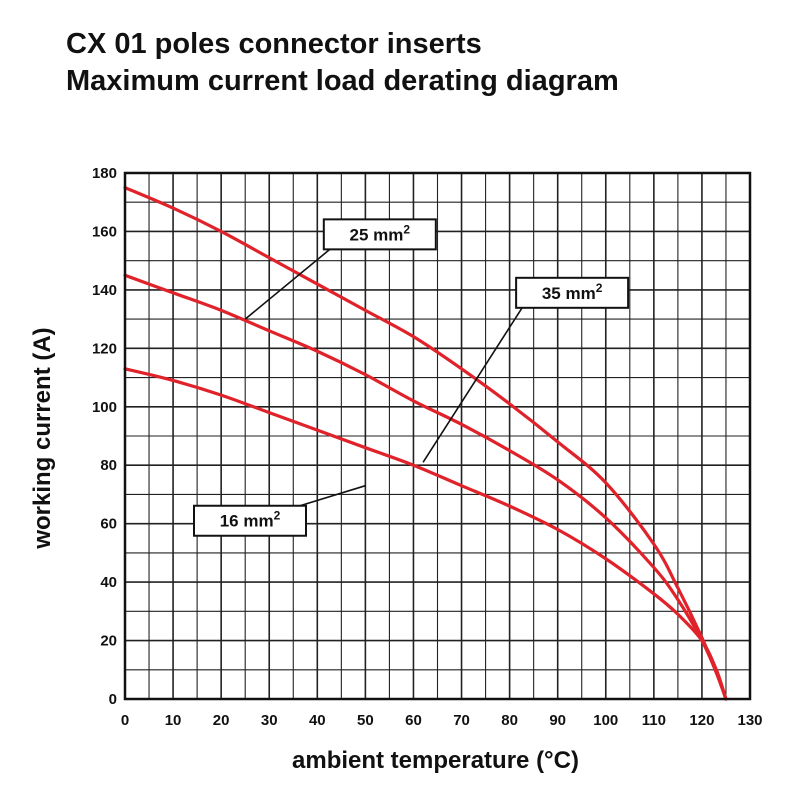 The height and width of the screenshot is (800, 800). I want to click on label-text: 25 mm2, so click(380, 233).